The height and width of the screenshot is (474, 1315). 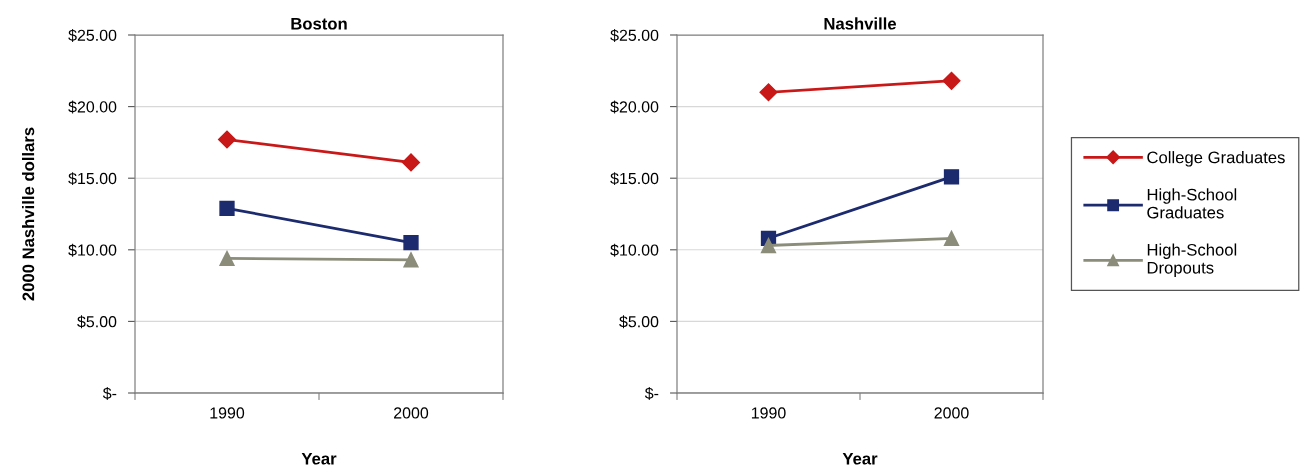 What do you see at coordinates (1192, 203) in the screenshot?
I see `legend-label: High-School Graduates` at bounding box center [1192, 203].